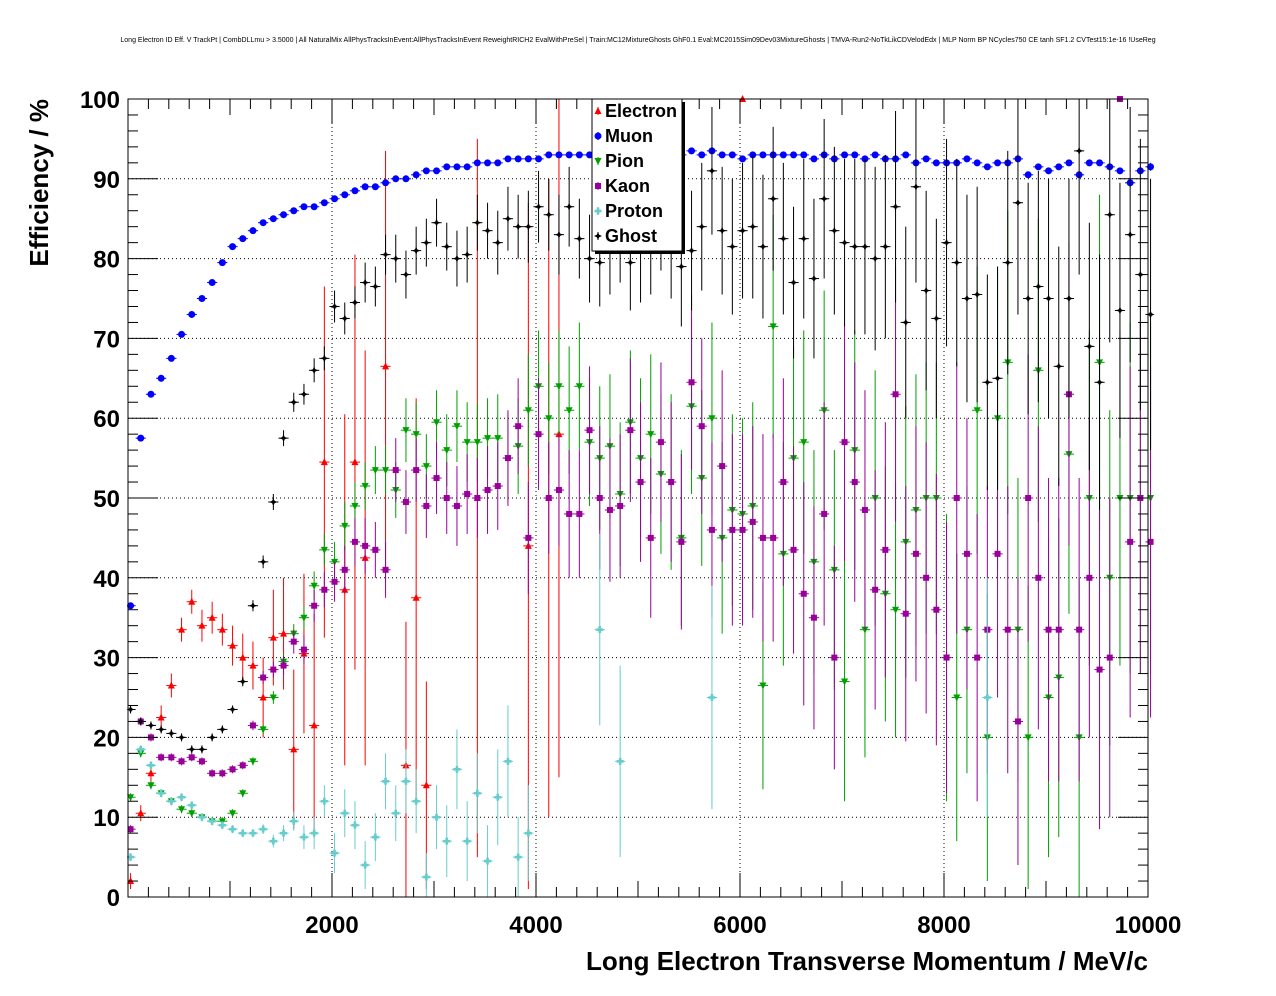  What do you see at coordinates (635, 111) in the screenshot?
I see `legend-entry-electron: Electron` at bounding box center [635, 111].